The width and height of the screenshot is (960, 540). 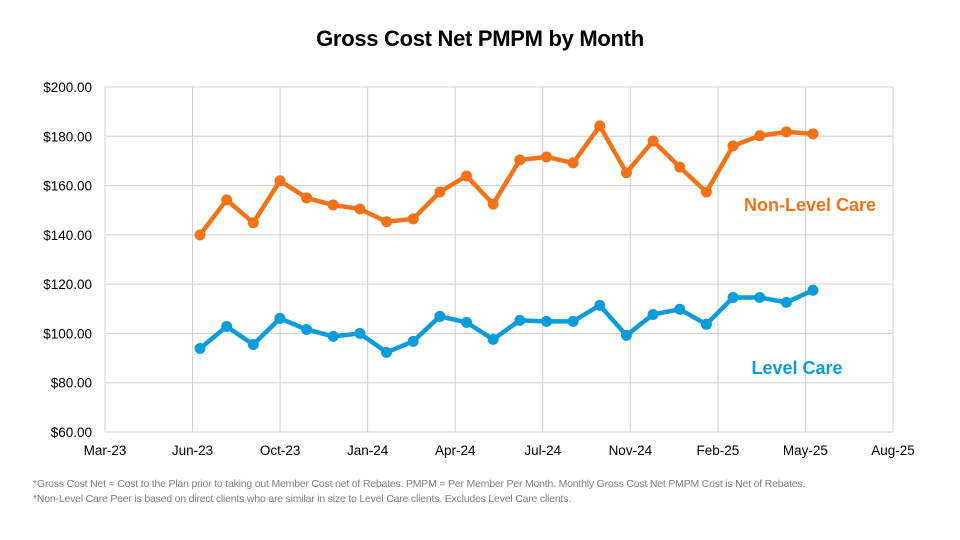 I want to click on y-tick-label: $140.00, so click(x=67, y=235).